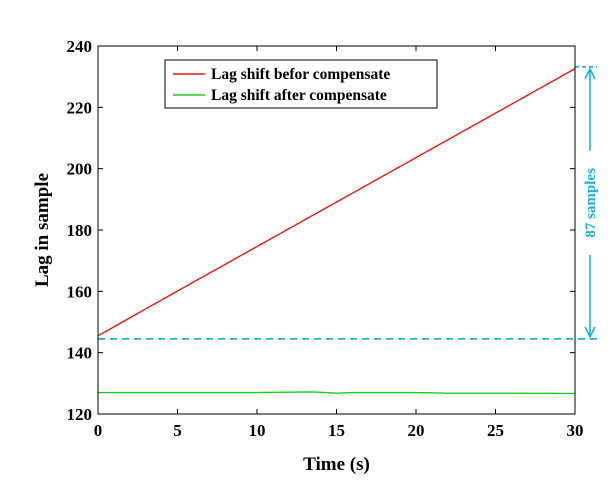 The image size is (612, 481). I want to click on y-tick-label: 220, so click(80, 107).